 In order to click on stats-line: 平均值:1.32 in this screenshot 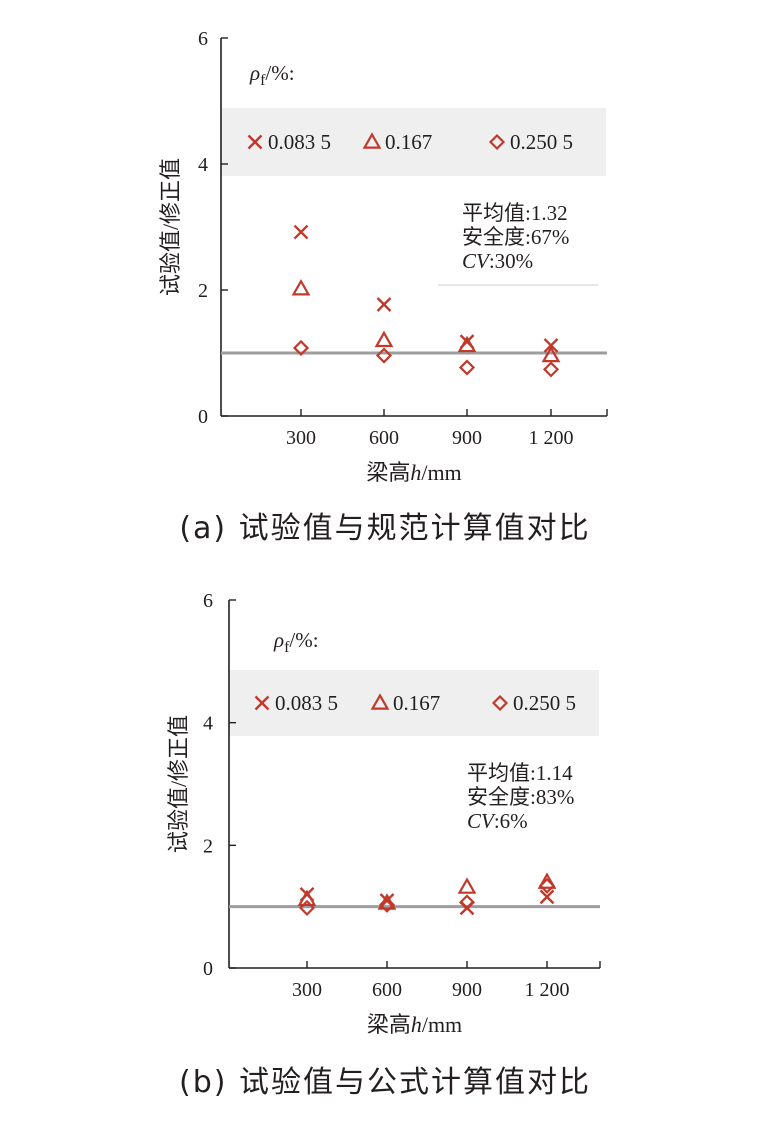, I will do `click(515, 213)`.